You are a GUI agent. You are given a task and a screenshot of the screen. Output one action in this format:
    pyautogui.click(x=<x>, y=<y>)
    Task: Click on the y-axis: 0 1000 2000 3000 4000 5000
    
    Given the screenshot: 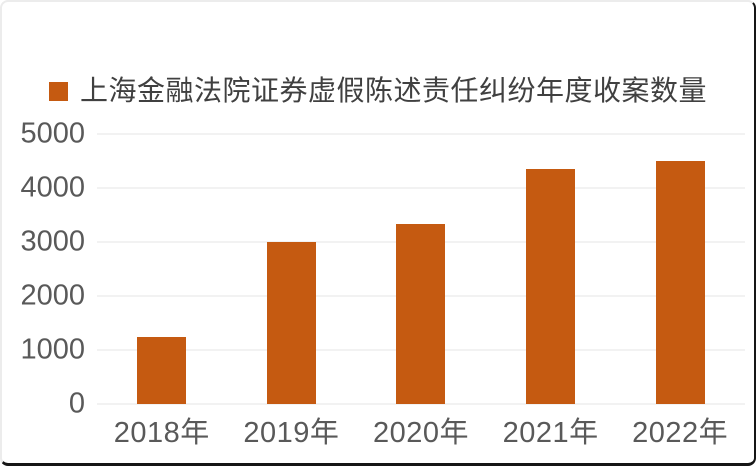 What is the action you would take?
    pyautogui.click(x=43, y=268)
    